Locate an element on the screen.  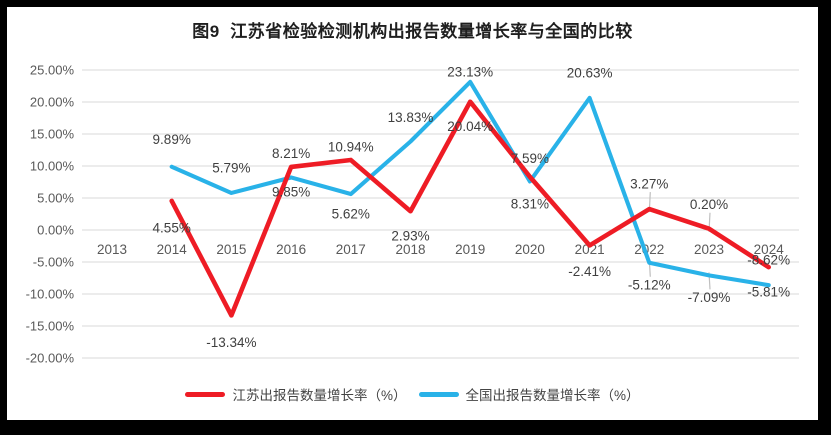
chart-legend: 江苏出报告数量增长率（%） 全国出报告数量增长率（%） is located at coordinates (412, 394).